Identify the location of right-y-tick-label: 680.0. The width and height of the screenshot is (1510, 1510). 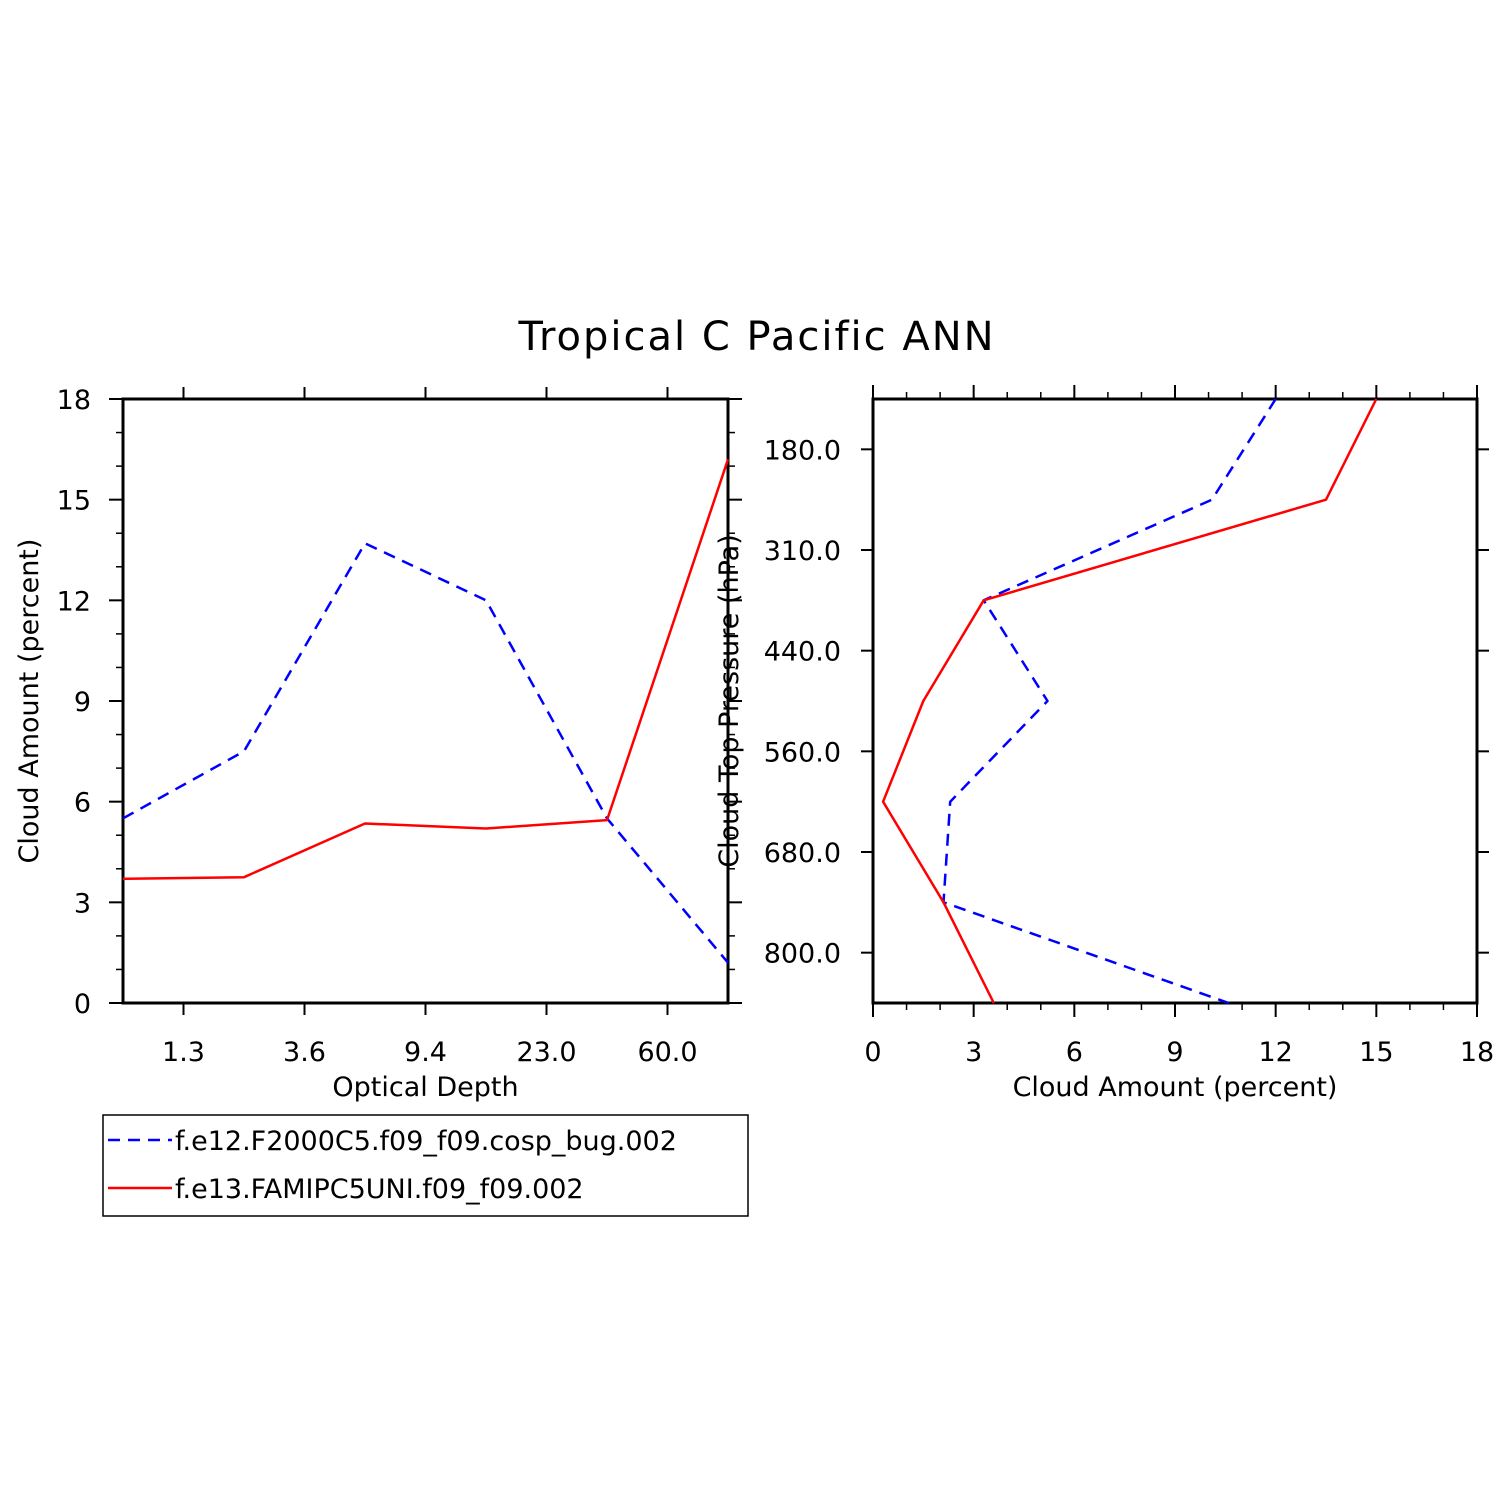
(802, 853).